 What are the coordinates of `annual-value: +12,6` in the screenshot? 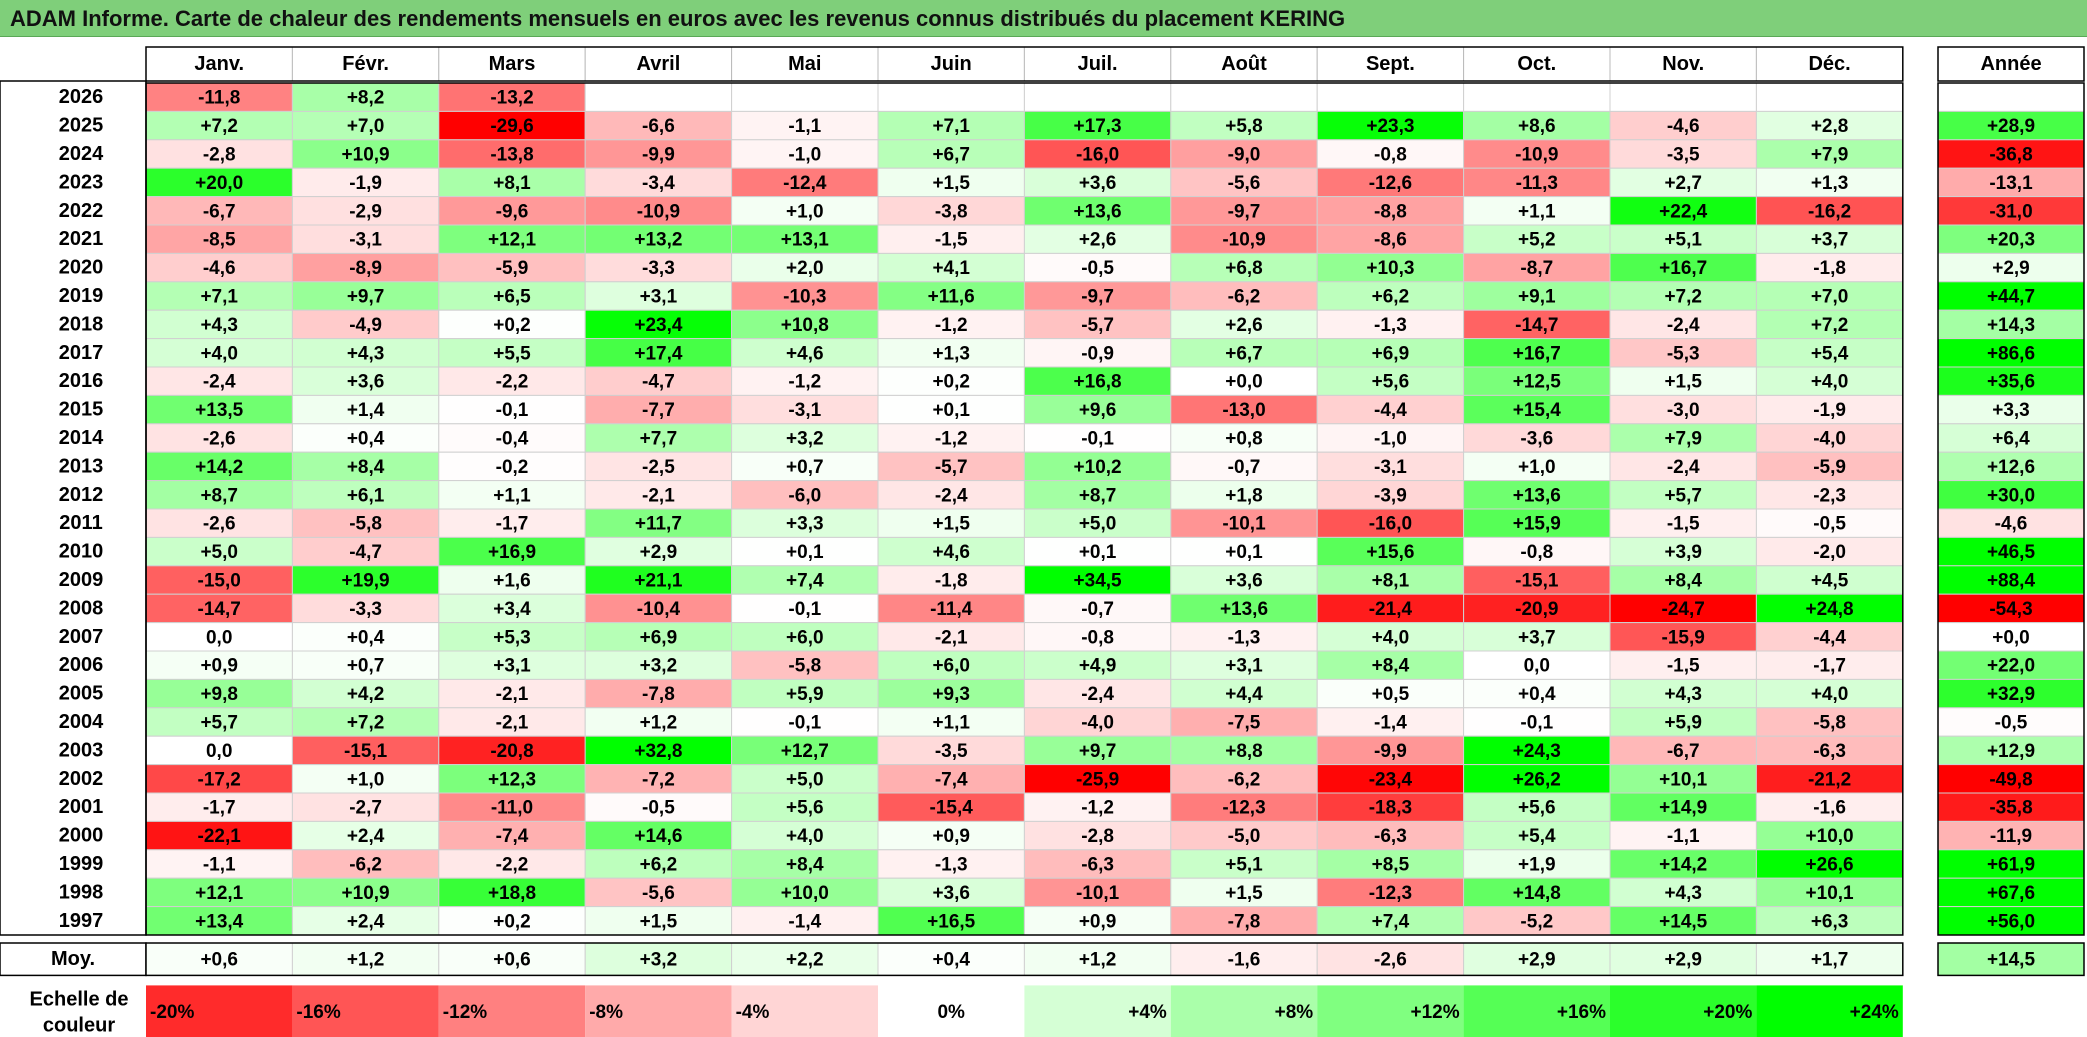 It's located at (2011, 467).